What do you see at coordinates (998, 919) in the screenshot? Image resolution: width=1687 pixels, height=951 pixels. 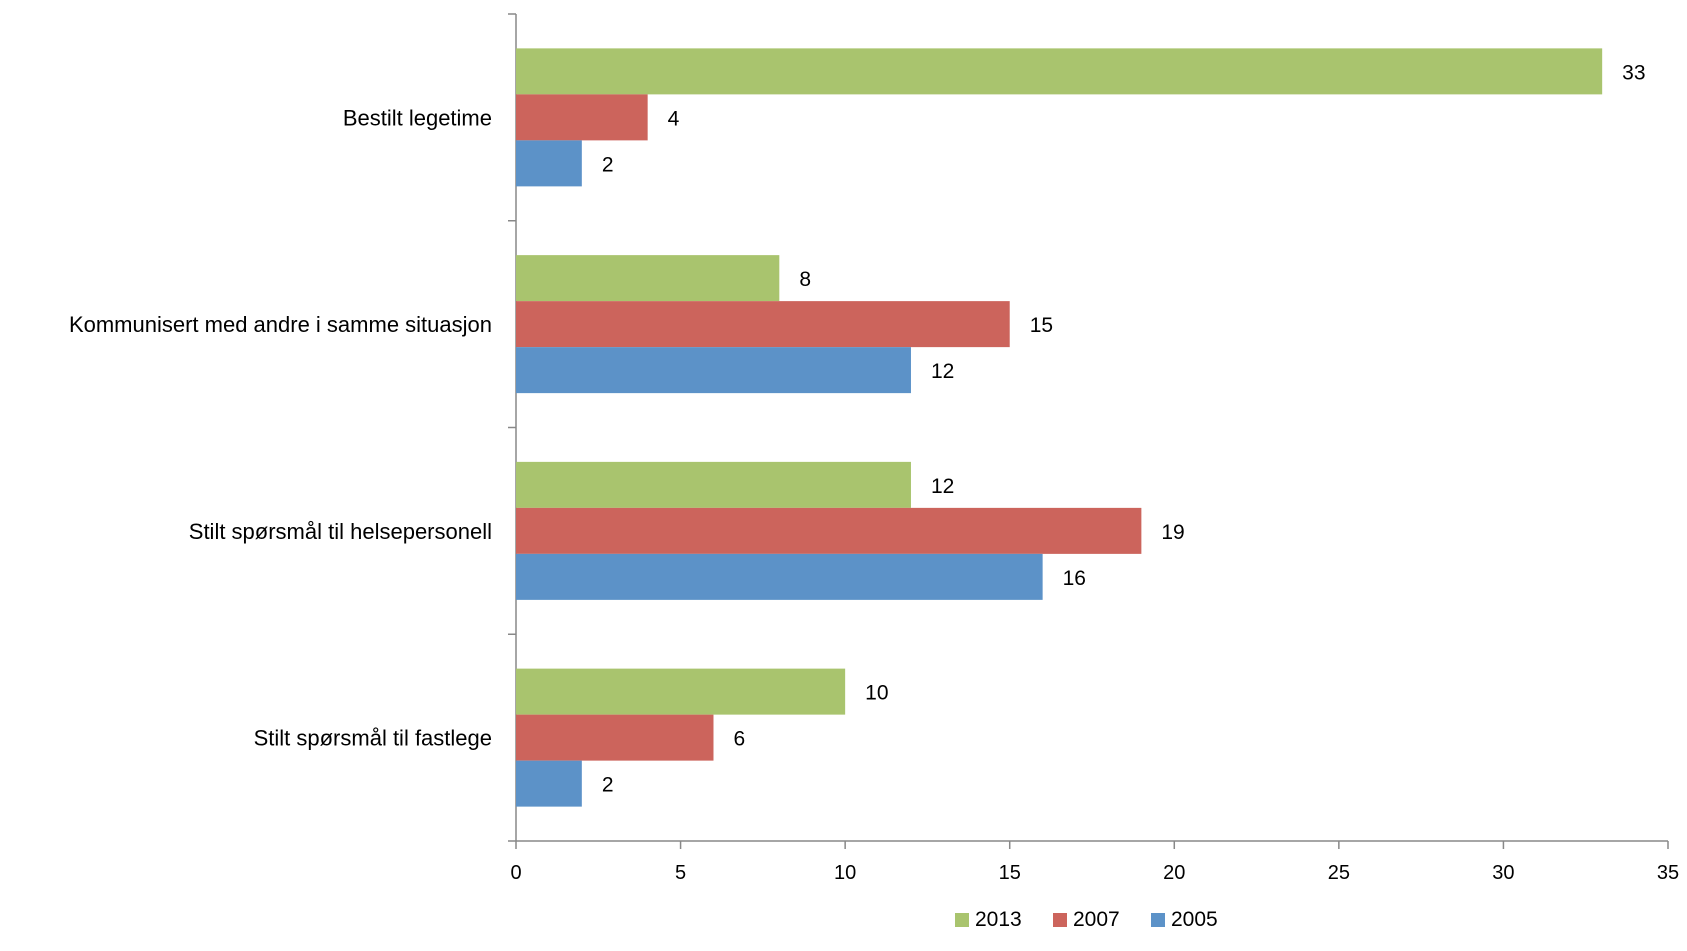 I see `legend-label-2013: 2013` at bounding box center [998, 919].